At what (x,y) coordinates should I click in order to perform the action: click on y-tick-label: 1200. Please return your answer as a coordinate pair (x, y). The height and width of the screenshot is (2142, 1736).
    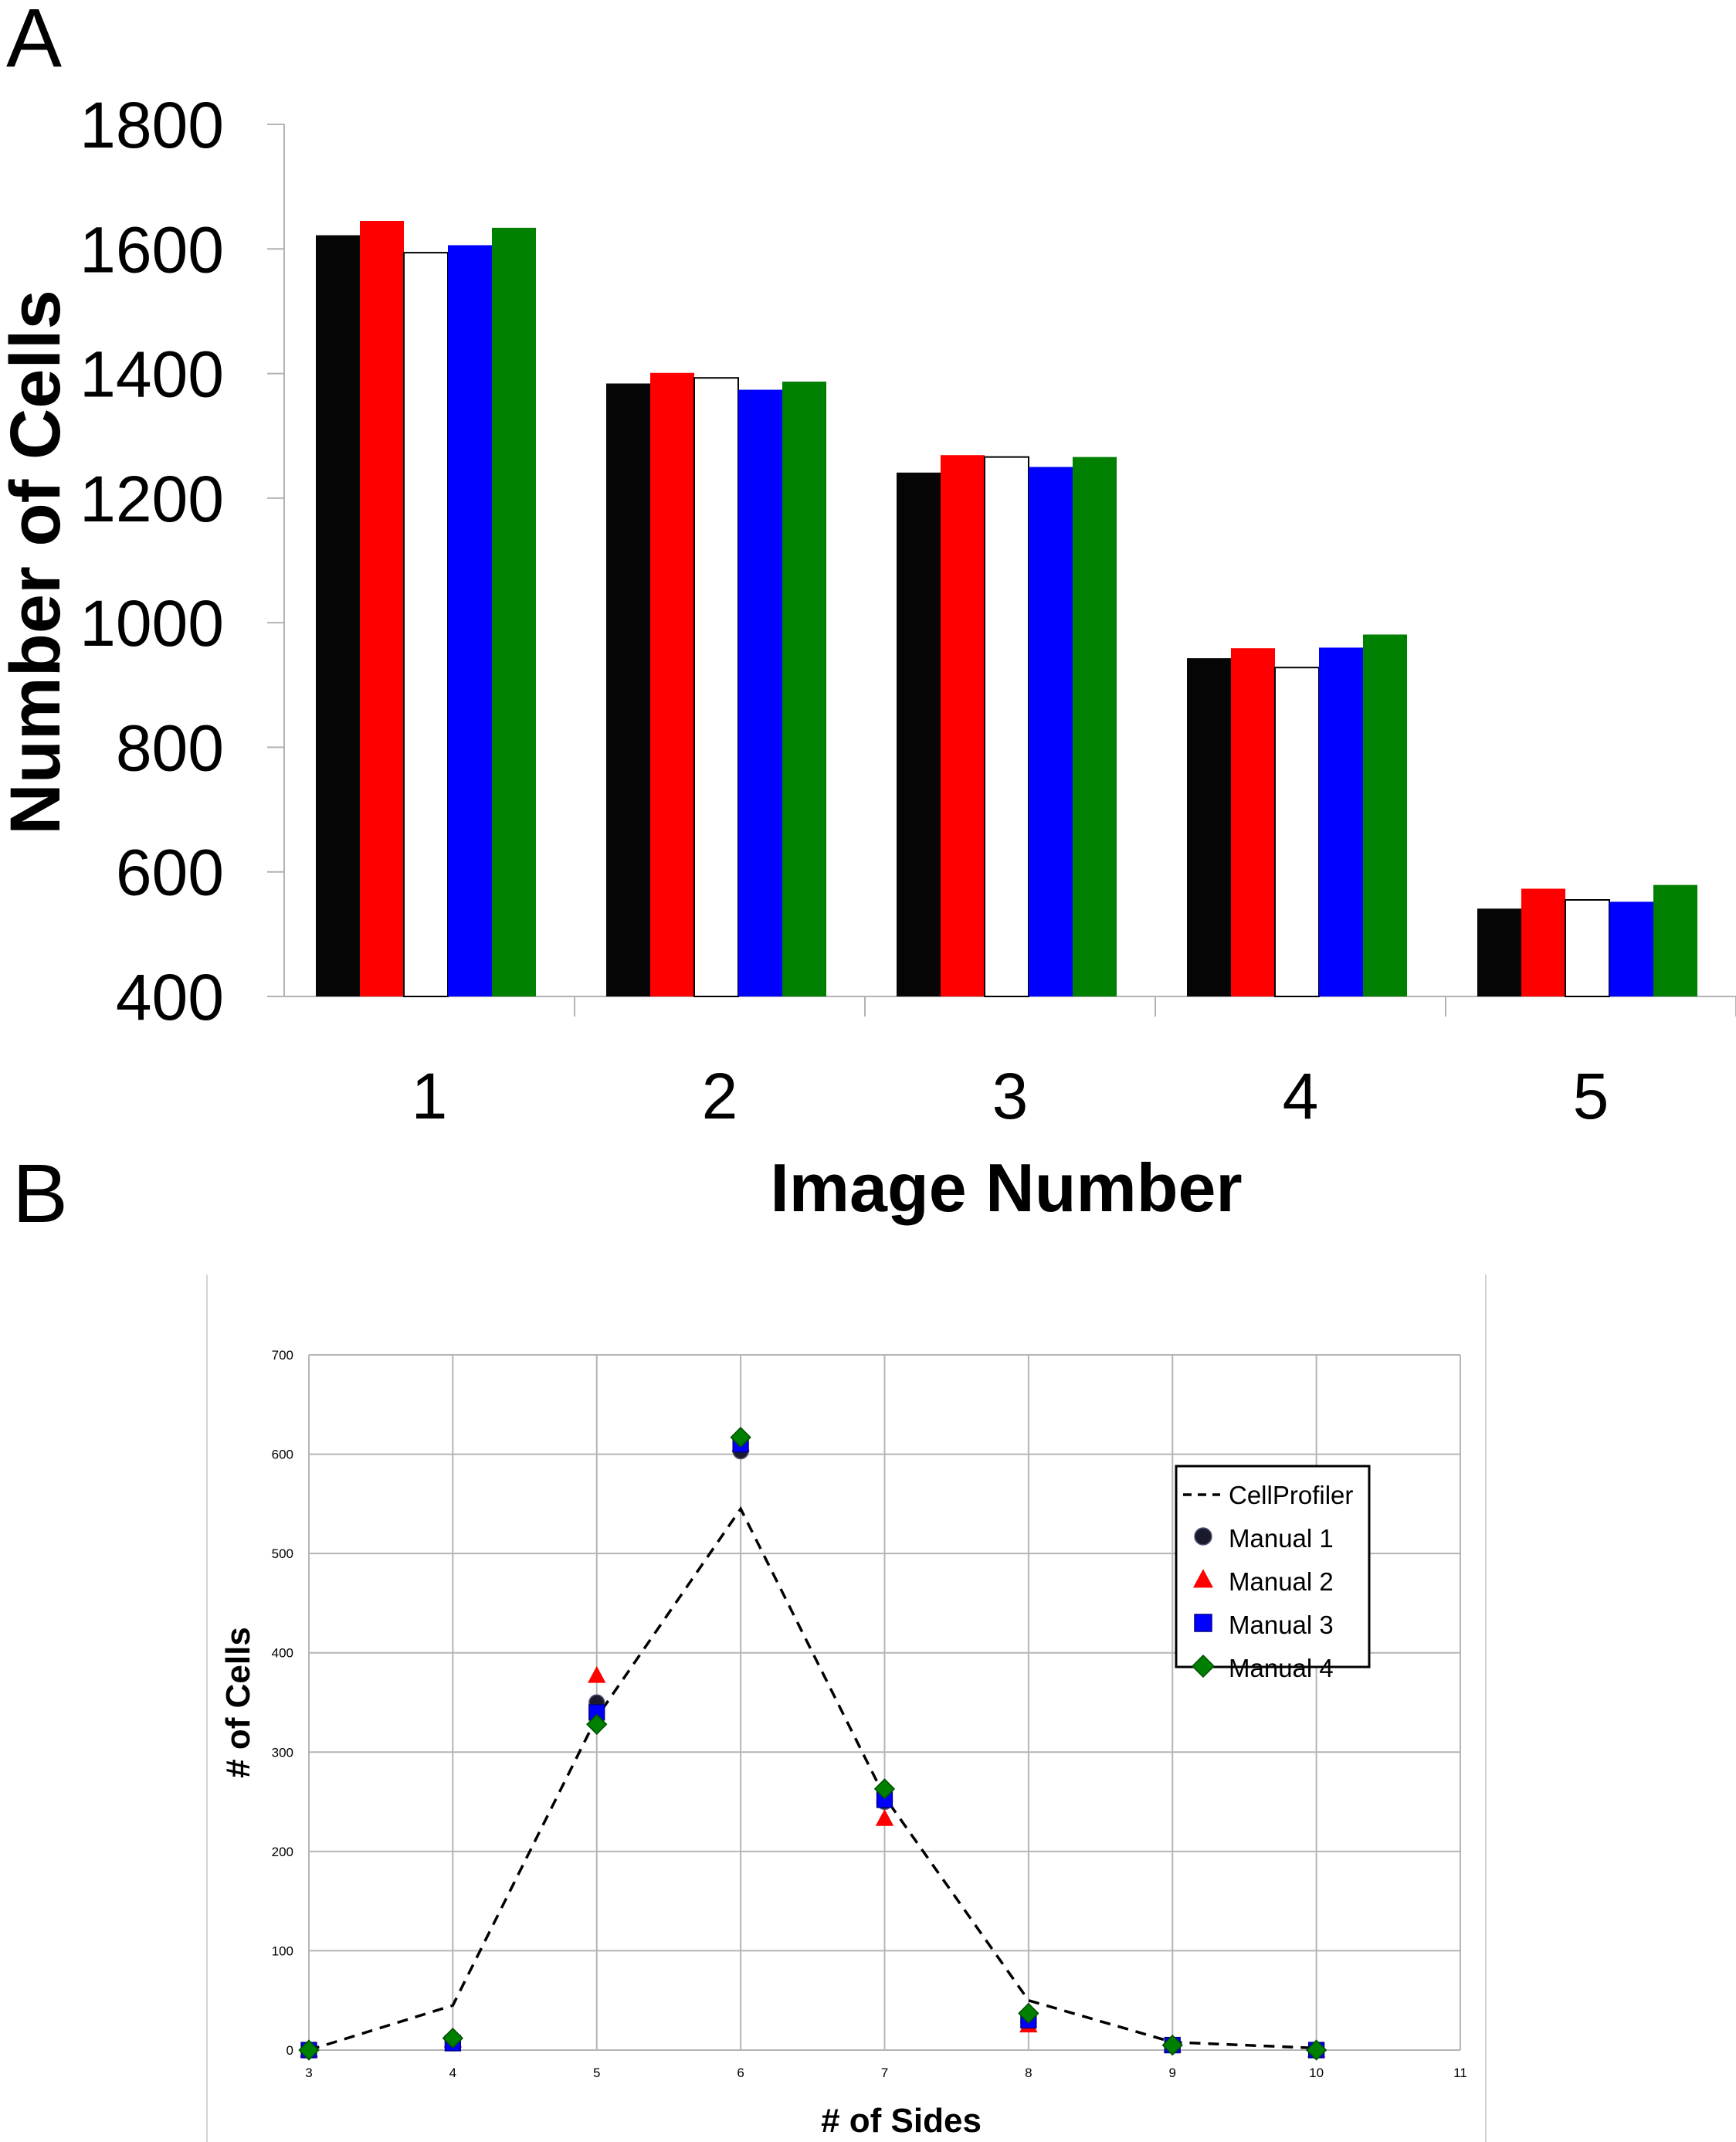
    Looking at the image, I should click on (152, 499).